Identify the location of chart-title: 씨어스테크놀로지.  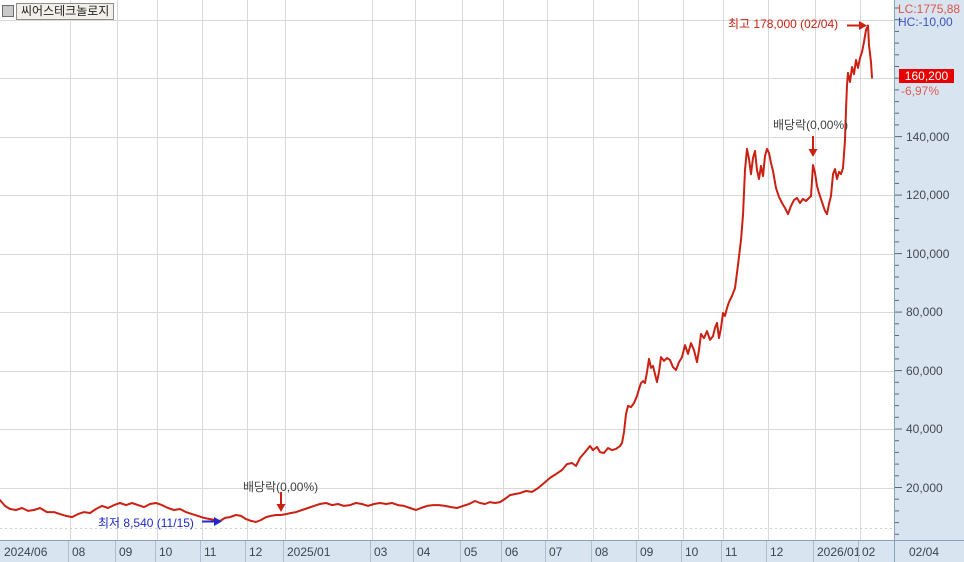
(65, 11).